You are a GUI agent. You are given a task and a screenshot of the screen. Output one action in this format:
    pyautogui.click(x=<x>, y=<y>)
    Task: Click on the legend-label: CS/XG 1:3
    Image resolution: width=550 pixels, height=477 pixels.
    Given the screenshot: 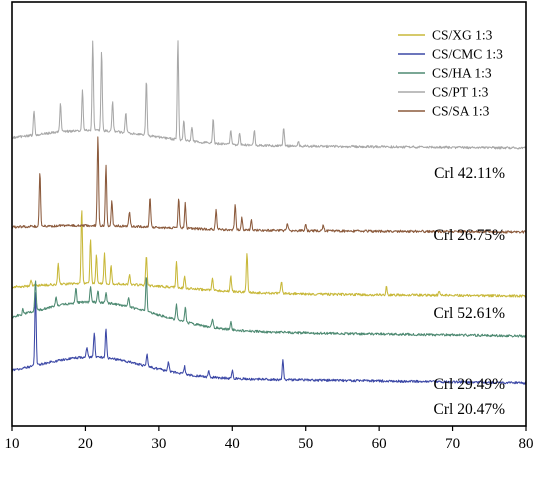 What is the action you would take?
    pyautogui.click(x=462, y=35)
    